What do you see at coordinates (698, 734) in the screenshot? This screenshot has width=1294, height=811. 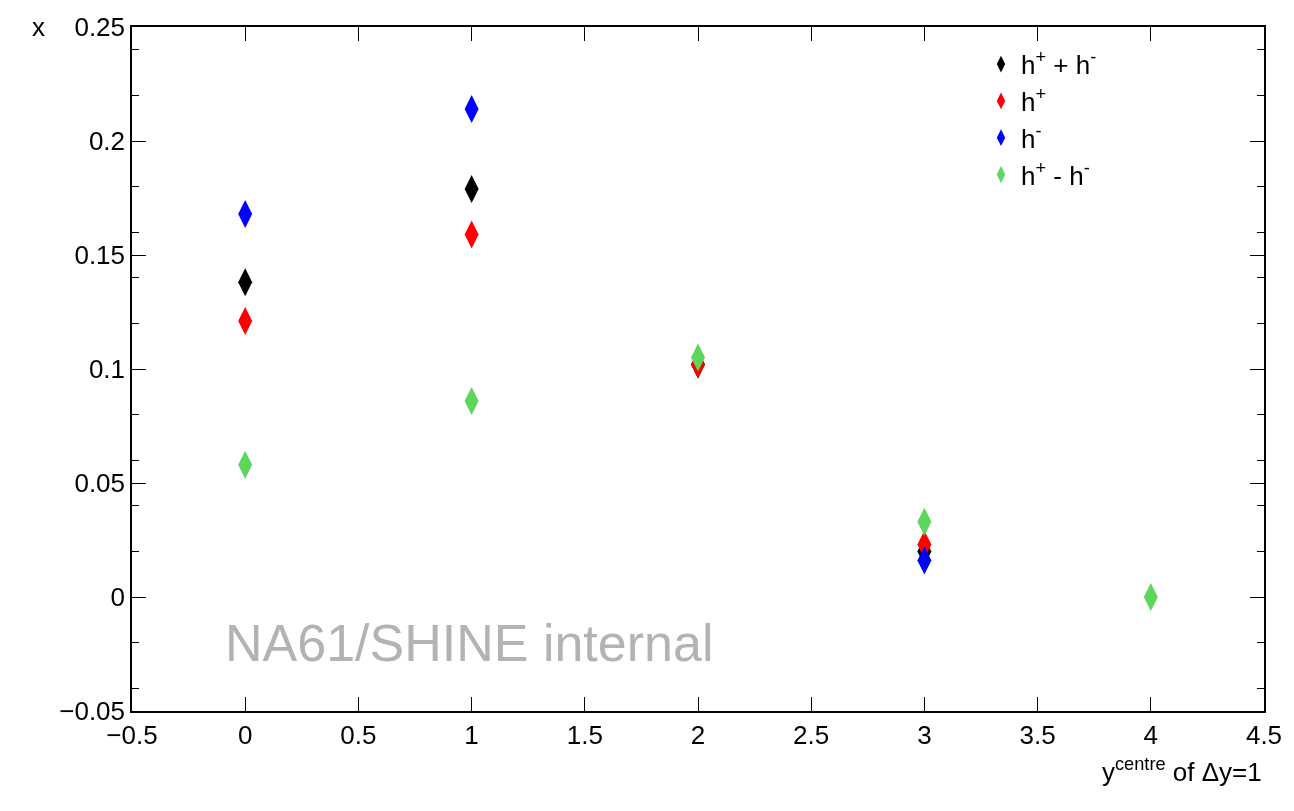 I see `x-tick-label: 2` at bounding box center [698, 734].